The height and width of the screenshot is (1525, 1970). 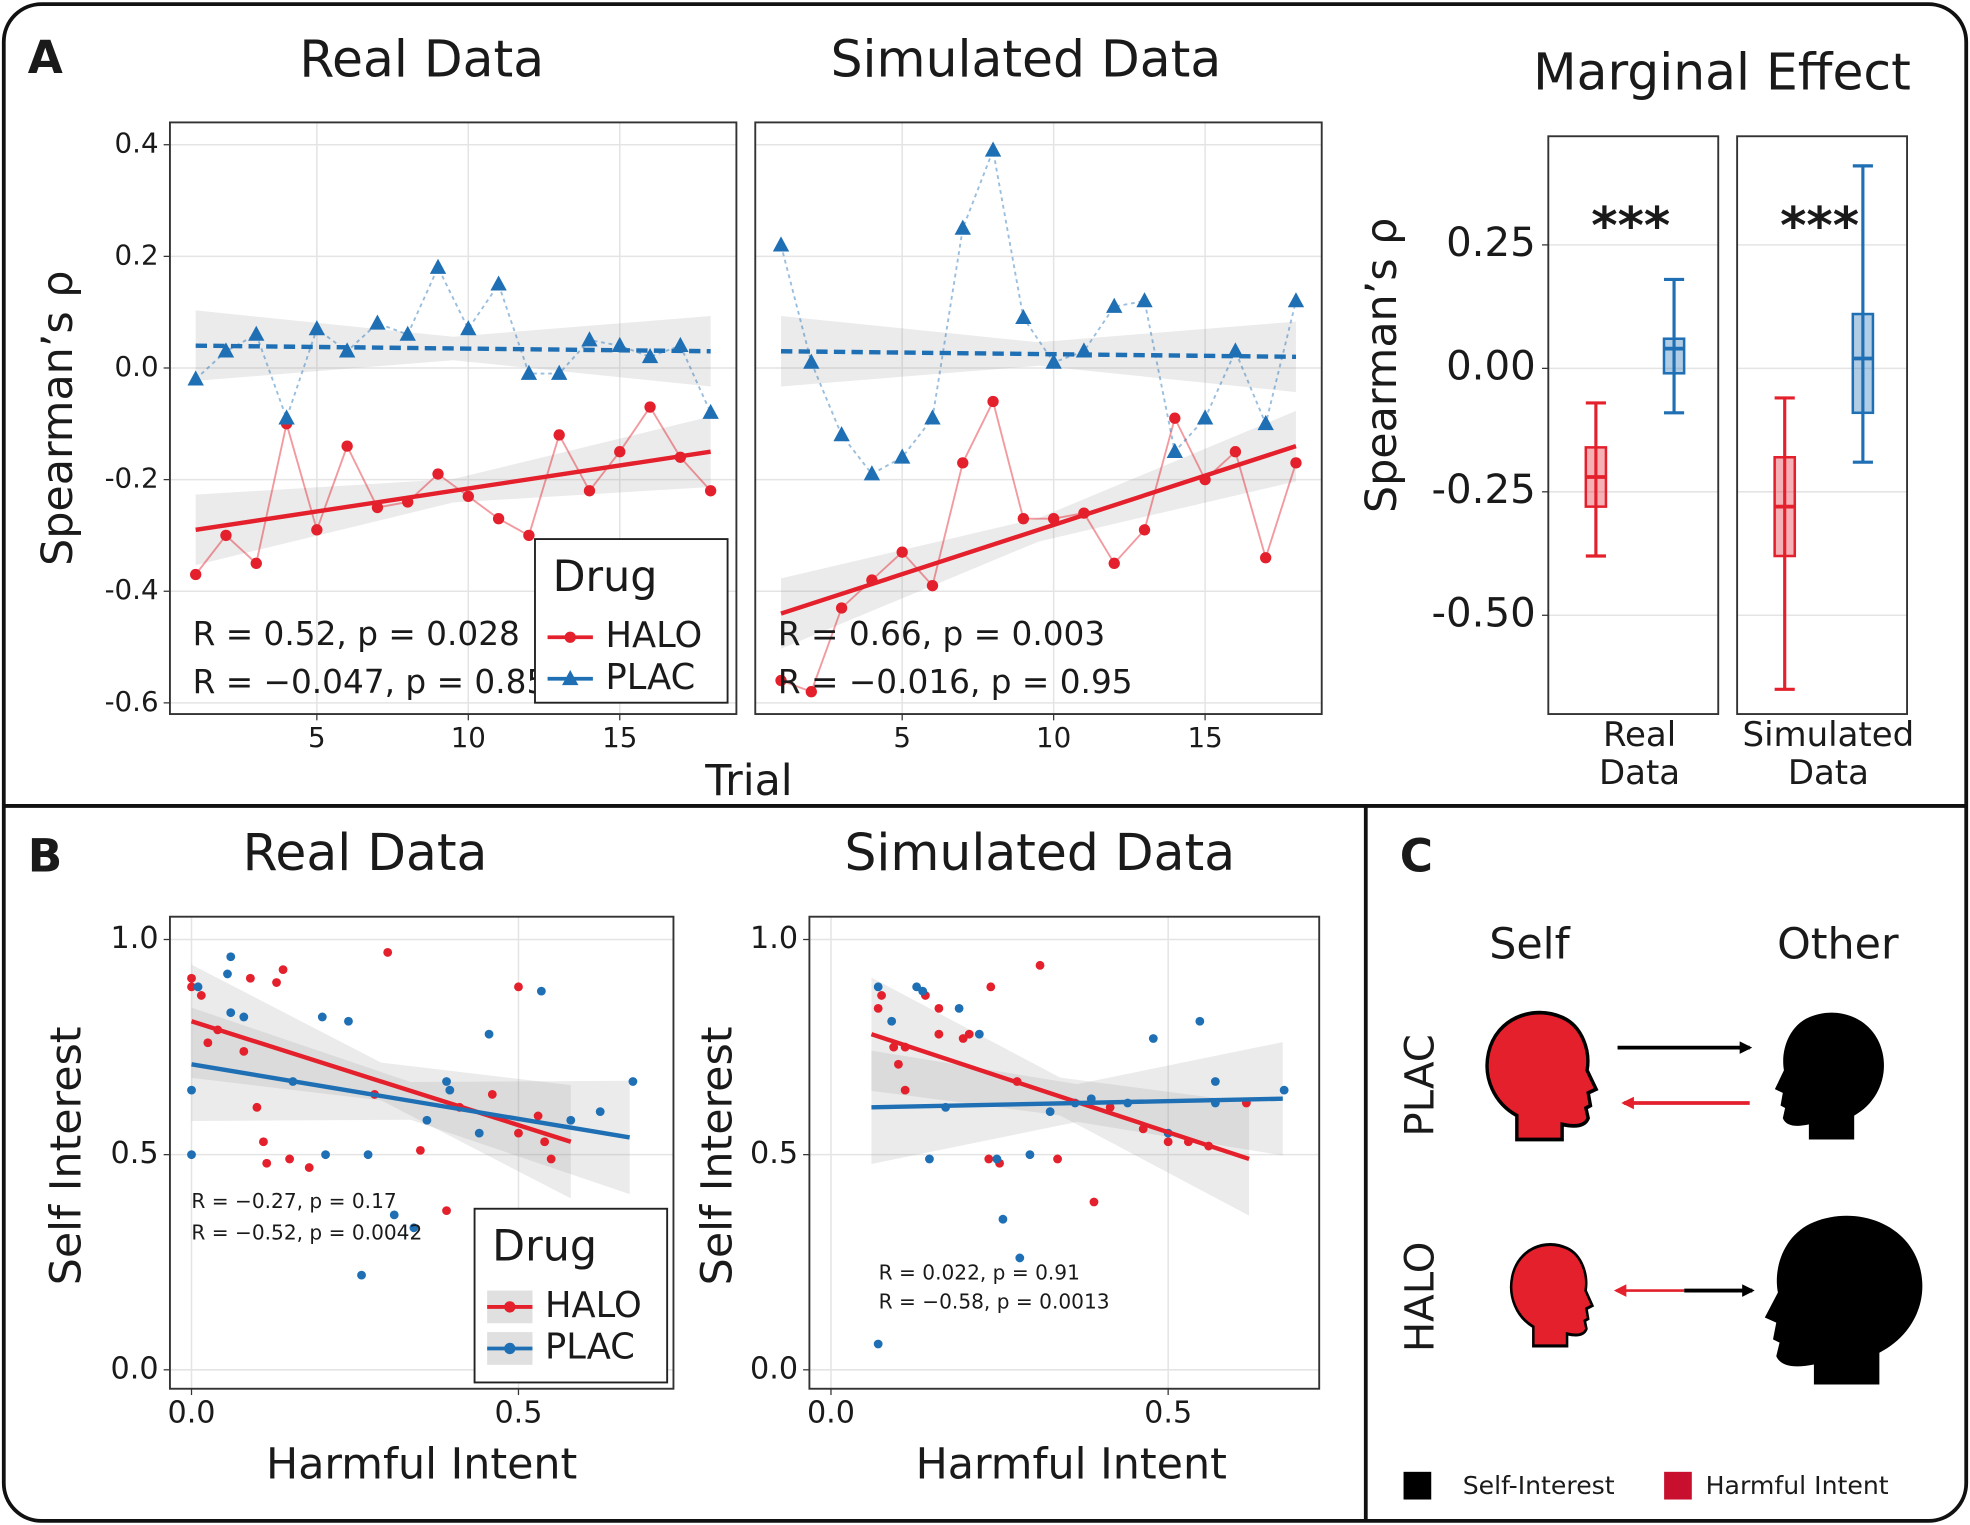 I want to click on y-tick-label: 1.0, so click(x=774, y=938).